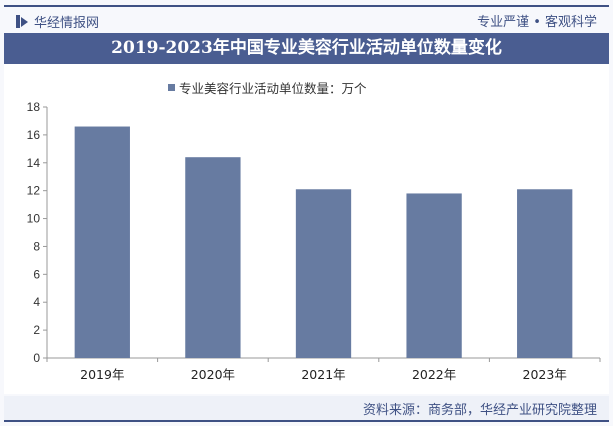 The width and height of the screenshot is (613, 426). Describe the element at coordinates (545, 374) in the screenshot. I see `x-tick-label: 2023年` at that location.